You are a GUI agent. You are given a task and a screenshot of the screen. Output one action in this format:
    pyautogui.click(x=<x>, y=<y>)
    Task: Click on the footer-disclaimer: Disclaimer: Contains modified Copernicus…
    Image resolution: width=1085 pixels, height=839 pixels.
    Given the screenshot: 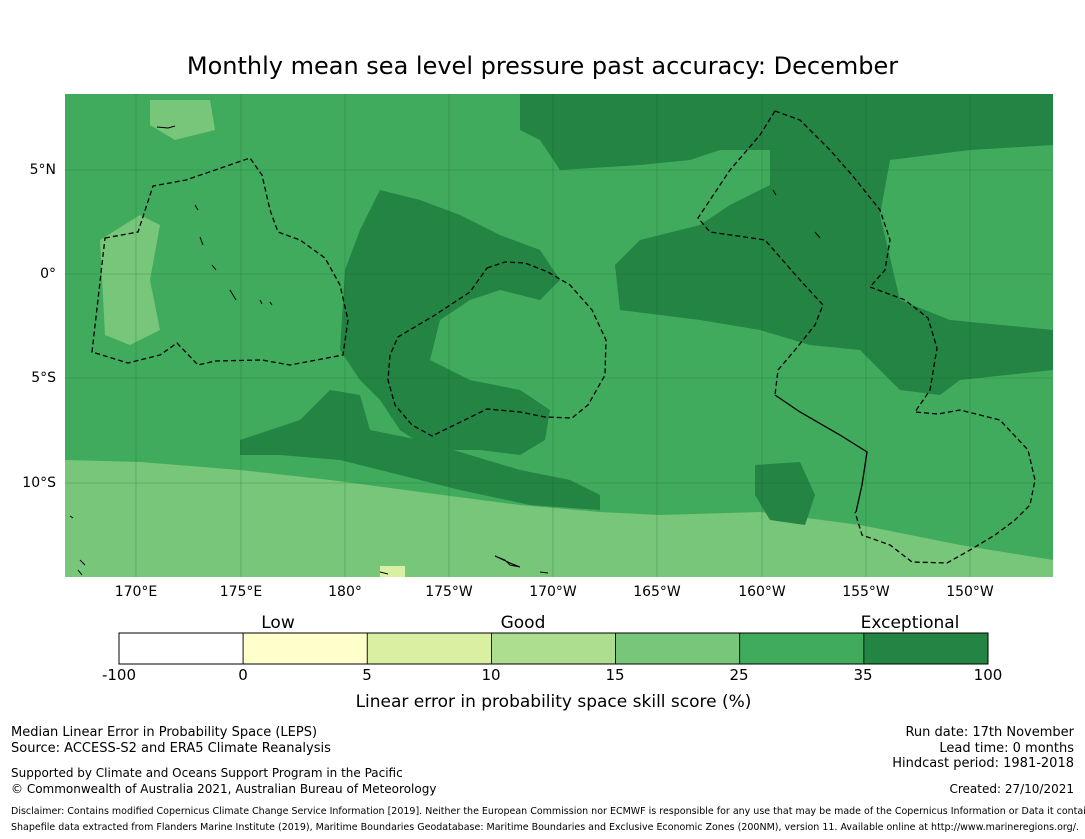 What is the action you would take?
    pyautogui.click(x=548, y=811)
    